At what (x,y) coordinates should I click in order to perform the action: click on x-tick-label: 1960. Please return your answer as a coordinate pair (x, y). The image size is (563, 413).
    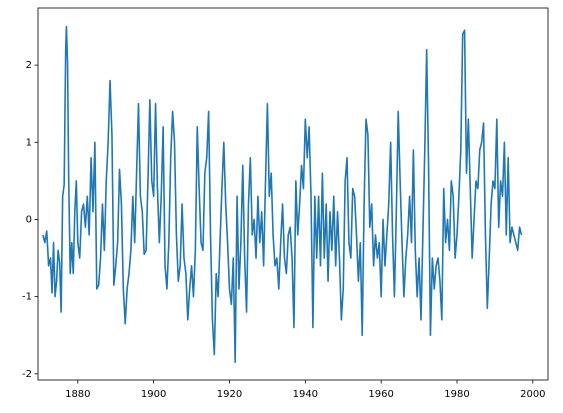
    Looking at the image, I should click on (380, 394).